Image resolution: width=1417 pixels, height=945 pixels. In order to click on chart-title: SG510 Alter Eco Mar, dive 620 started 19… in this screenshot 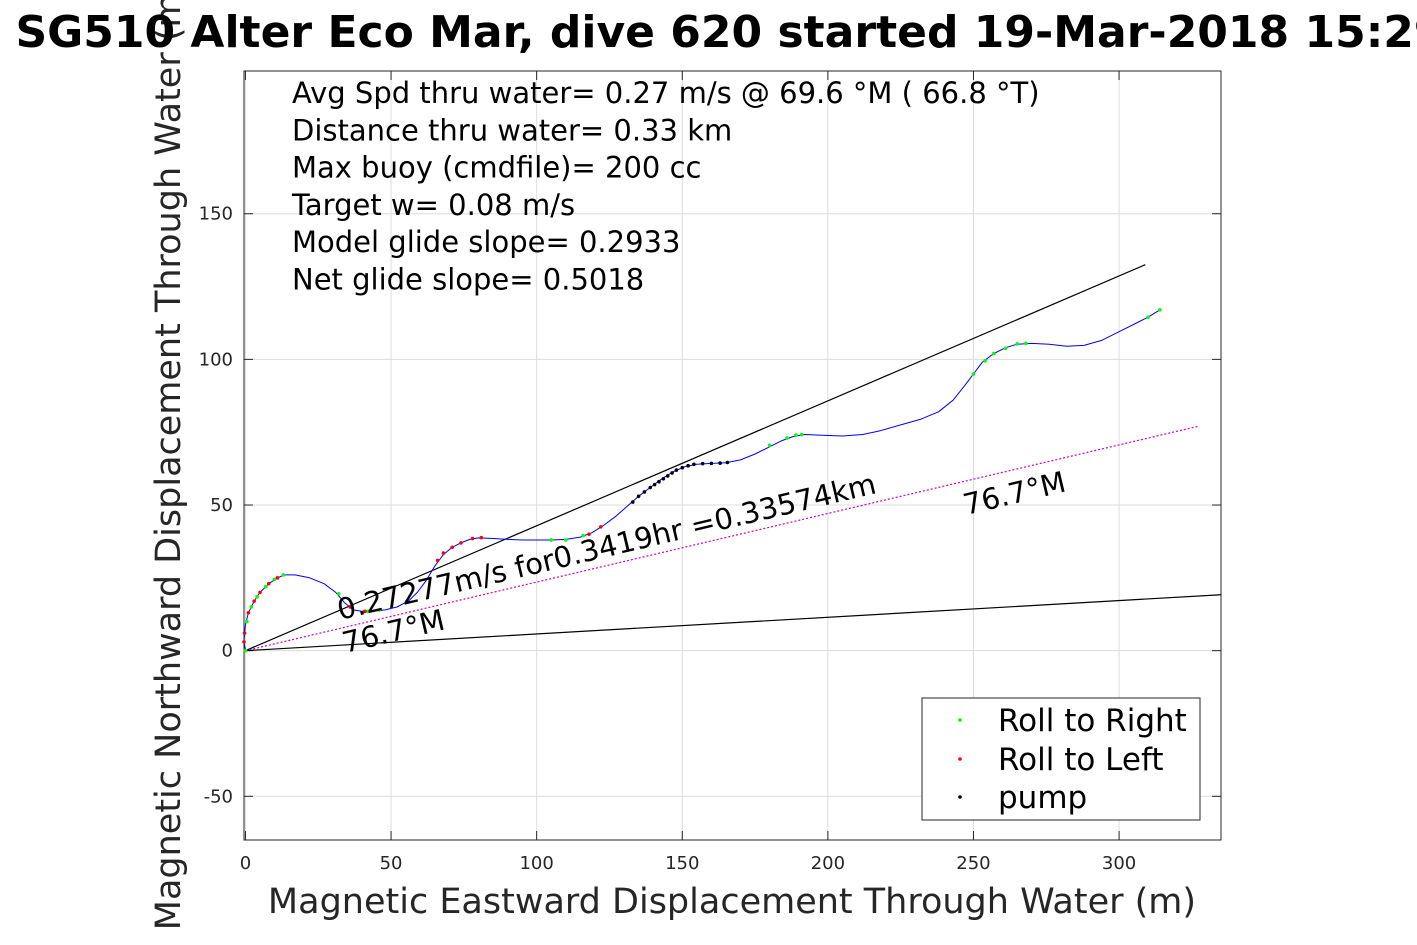, I will do `click(716, 32)`.